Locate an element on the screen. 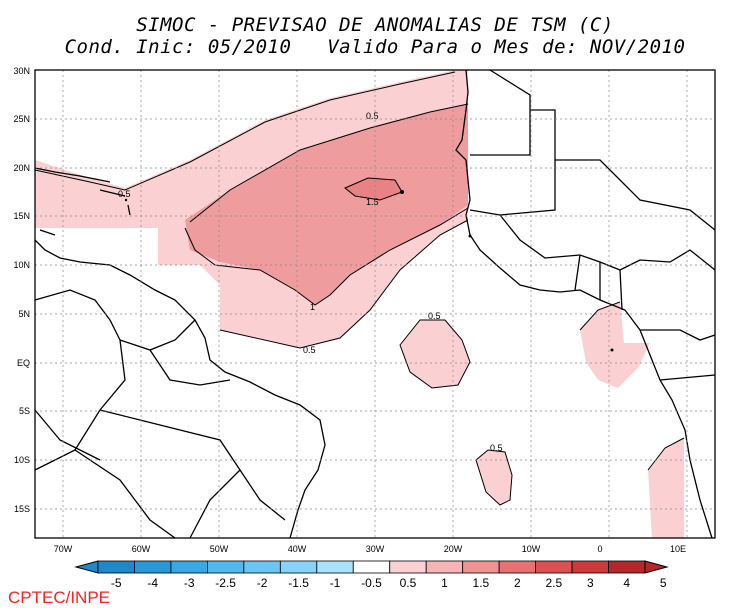 This screenshot has height=610, width=750. colorbar-label: 2 is located at coordinates (517, 583).